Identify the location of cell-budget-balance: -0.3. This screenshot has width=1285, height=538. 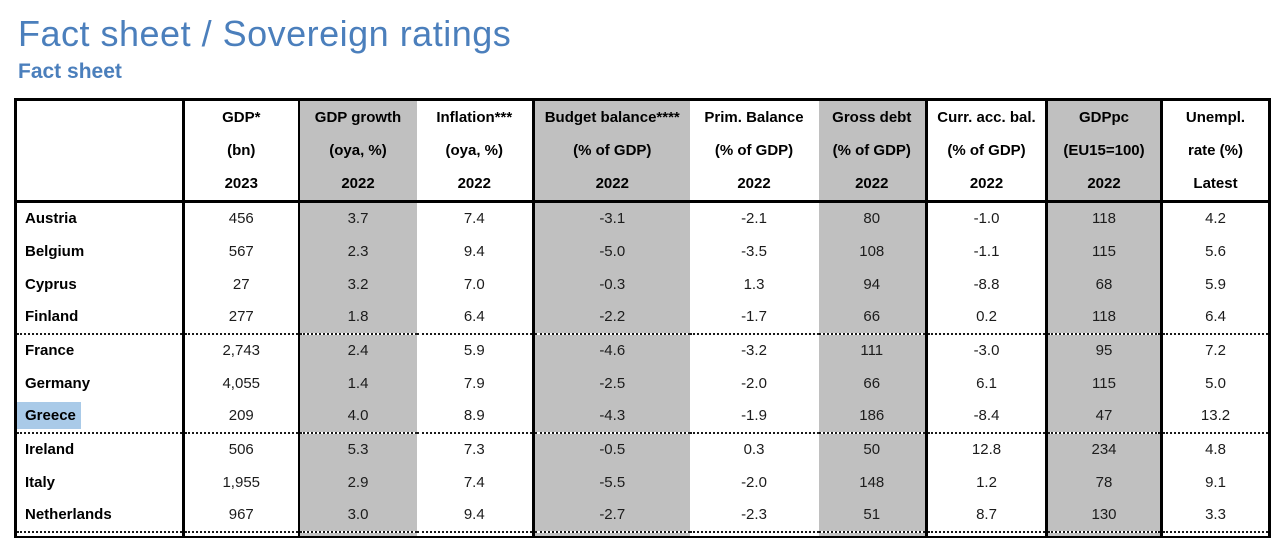
(611, 284).